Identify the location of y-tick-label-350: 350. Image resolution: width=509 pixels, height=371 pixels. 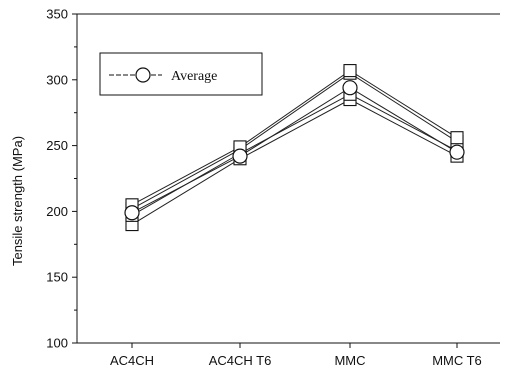
(57, 14).